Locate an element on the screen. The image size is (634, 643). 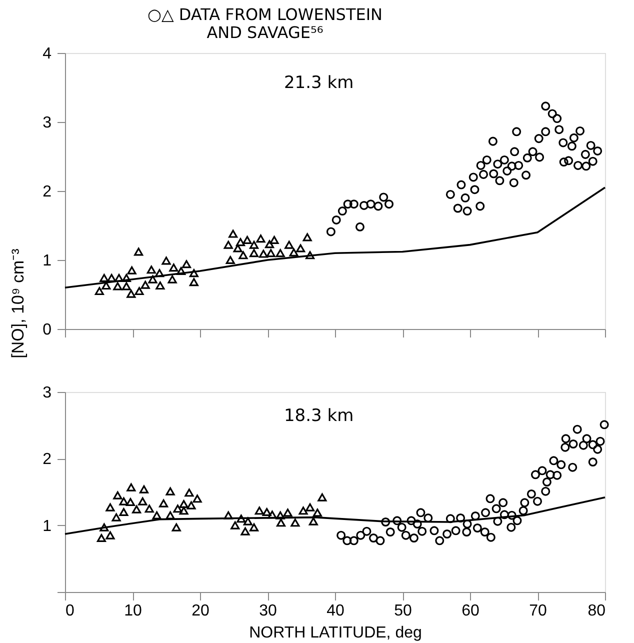
chart-title: ○△ DATA FROM LOWENSTEIN AND SAVAGE⁵⁶ is located at coordinates (265, 23).